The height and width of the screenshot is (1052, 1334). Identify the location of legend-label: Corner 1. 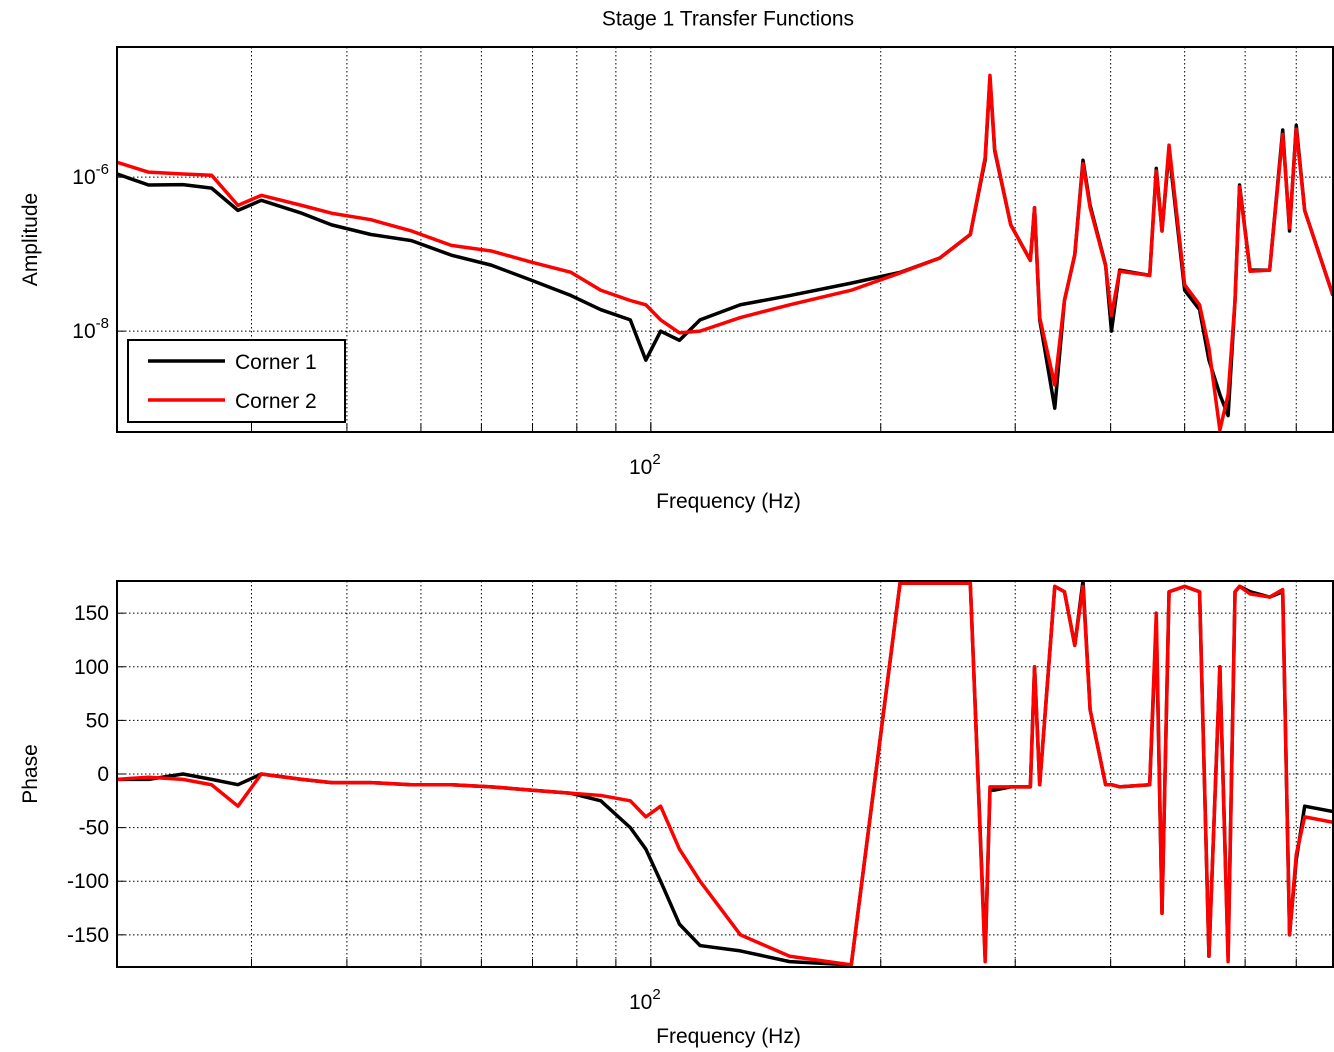
(276, 362).